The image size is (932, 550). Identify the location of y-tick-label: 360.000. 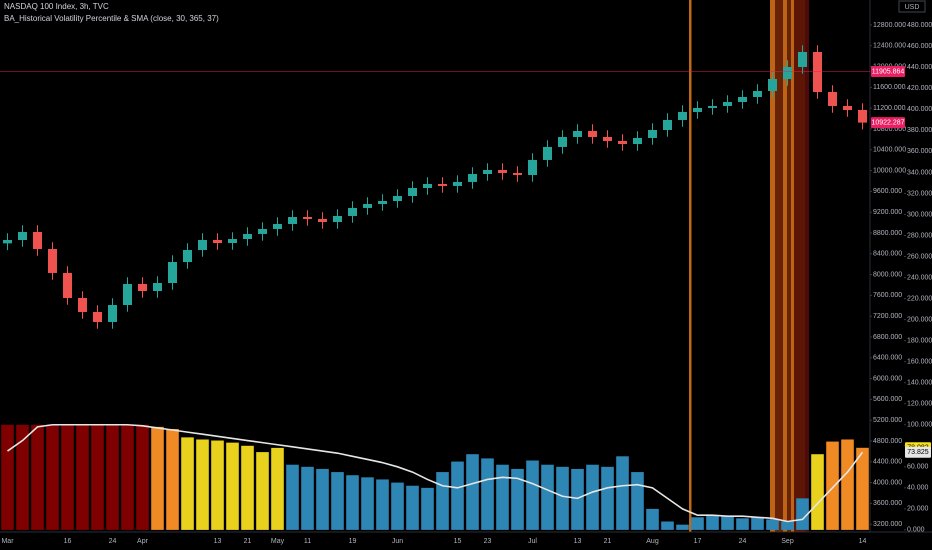
(919, 151).